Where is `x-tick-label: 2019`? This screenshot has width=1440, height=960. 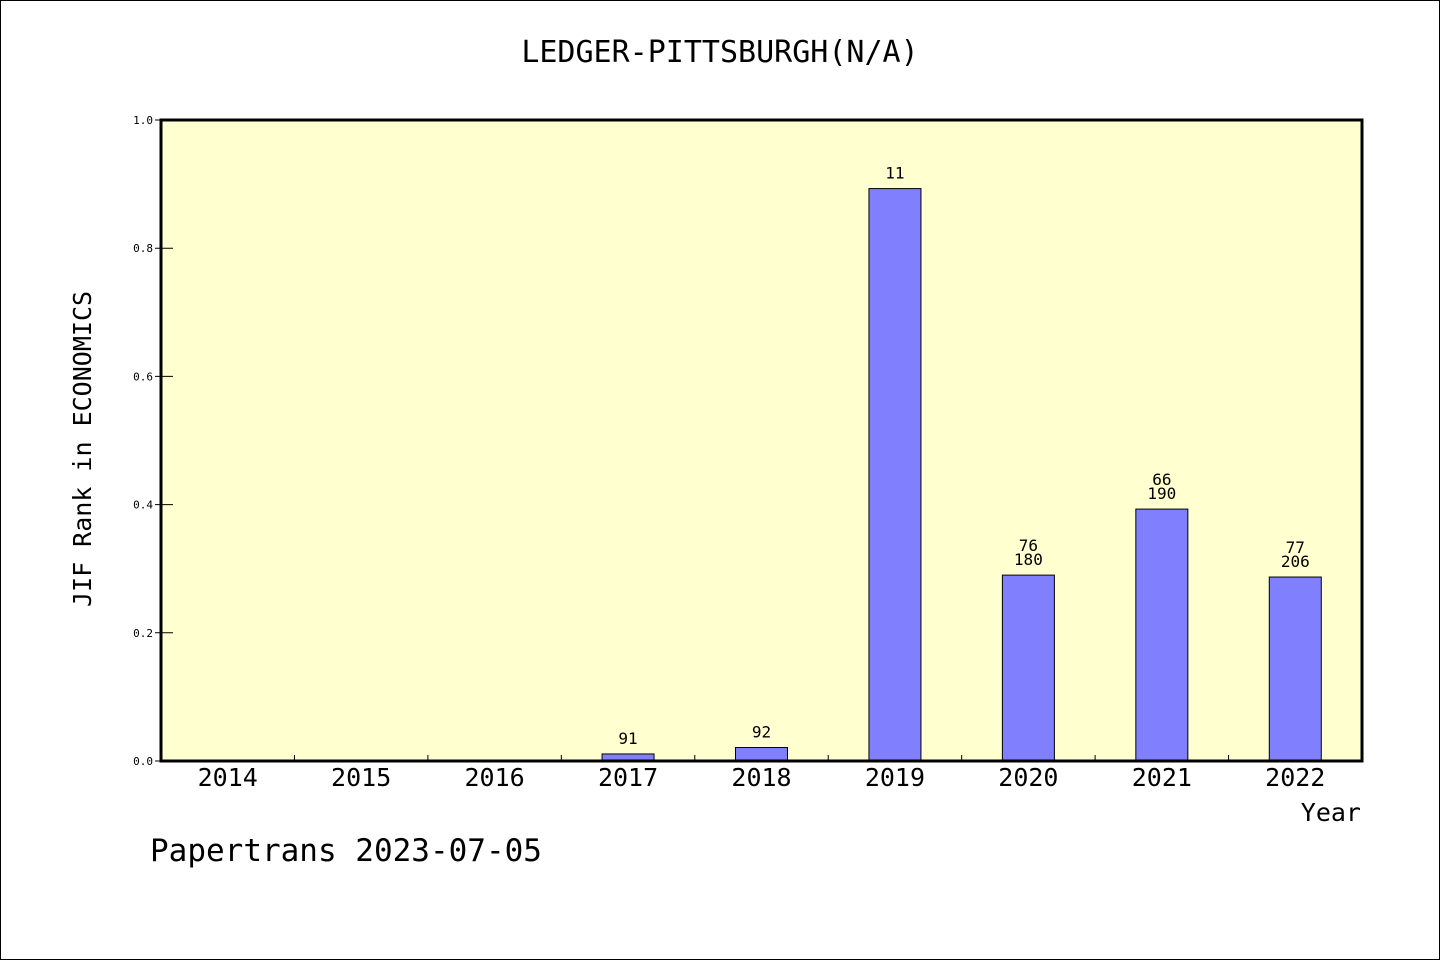
x-tick-label: 2019 is located at coordinates (895, 777).